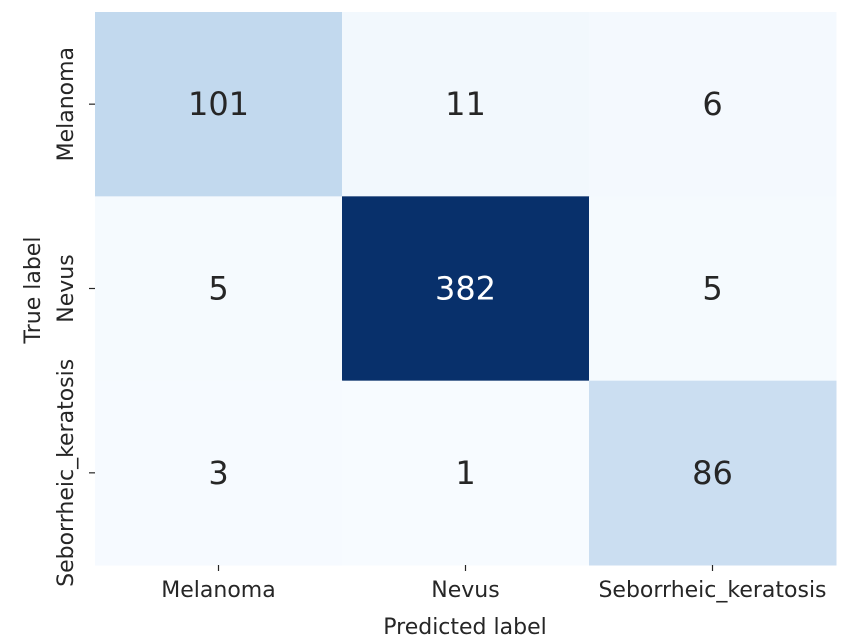  I want to click on cell-value-r1-c0: 5, so click(218, 289).